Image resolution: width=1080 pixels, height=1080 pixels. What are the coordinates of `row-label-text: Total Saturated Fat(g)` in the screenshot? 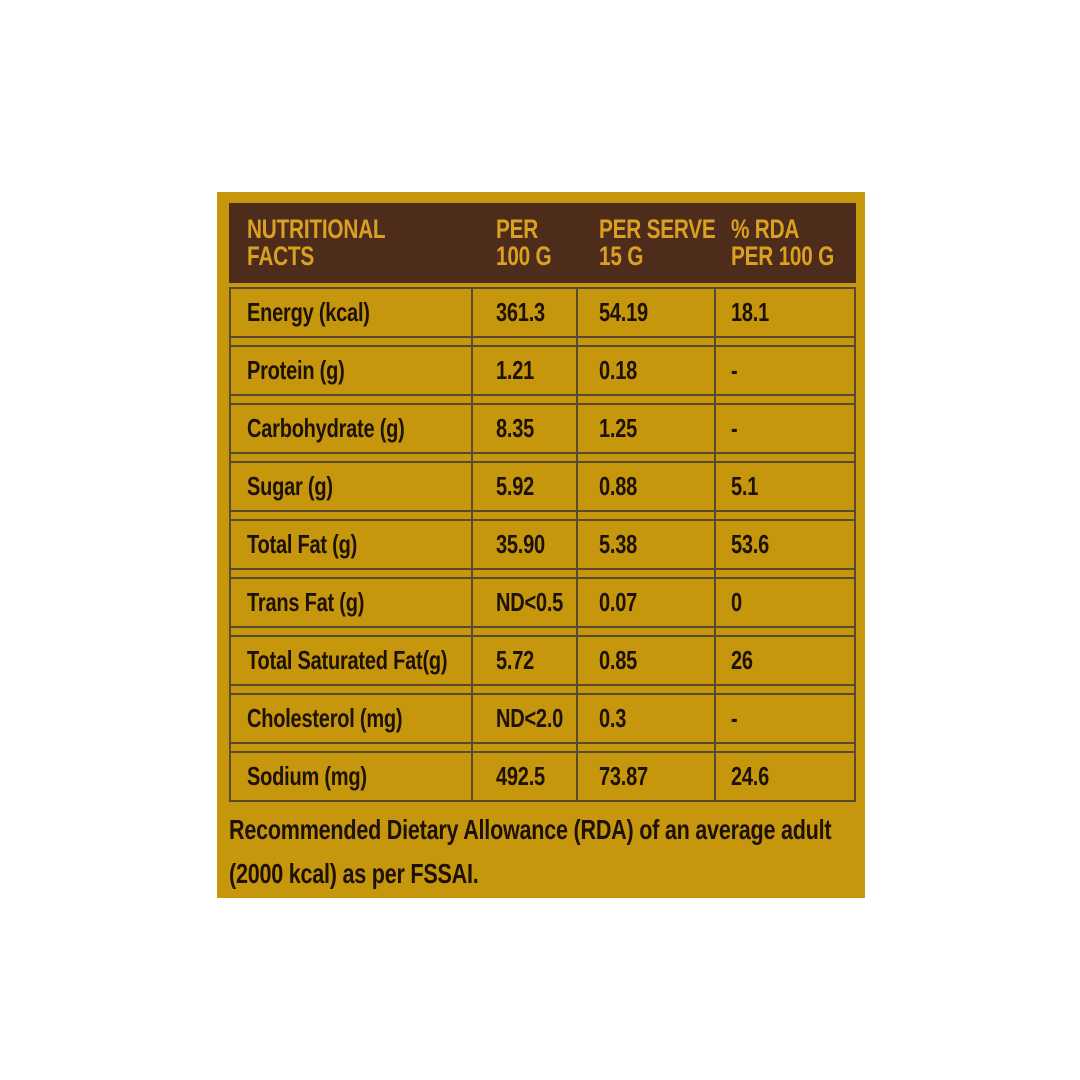 It's located at (347, 660).